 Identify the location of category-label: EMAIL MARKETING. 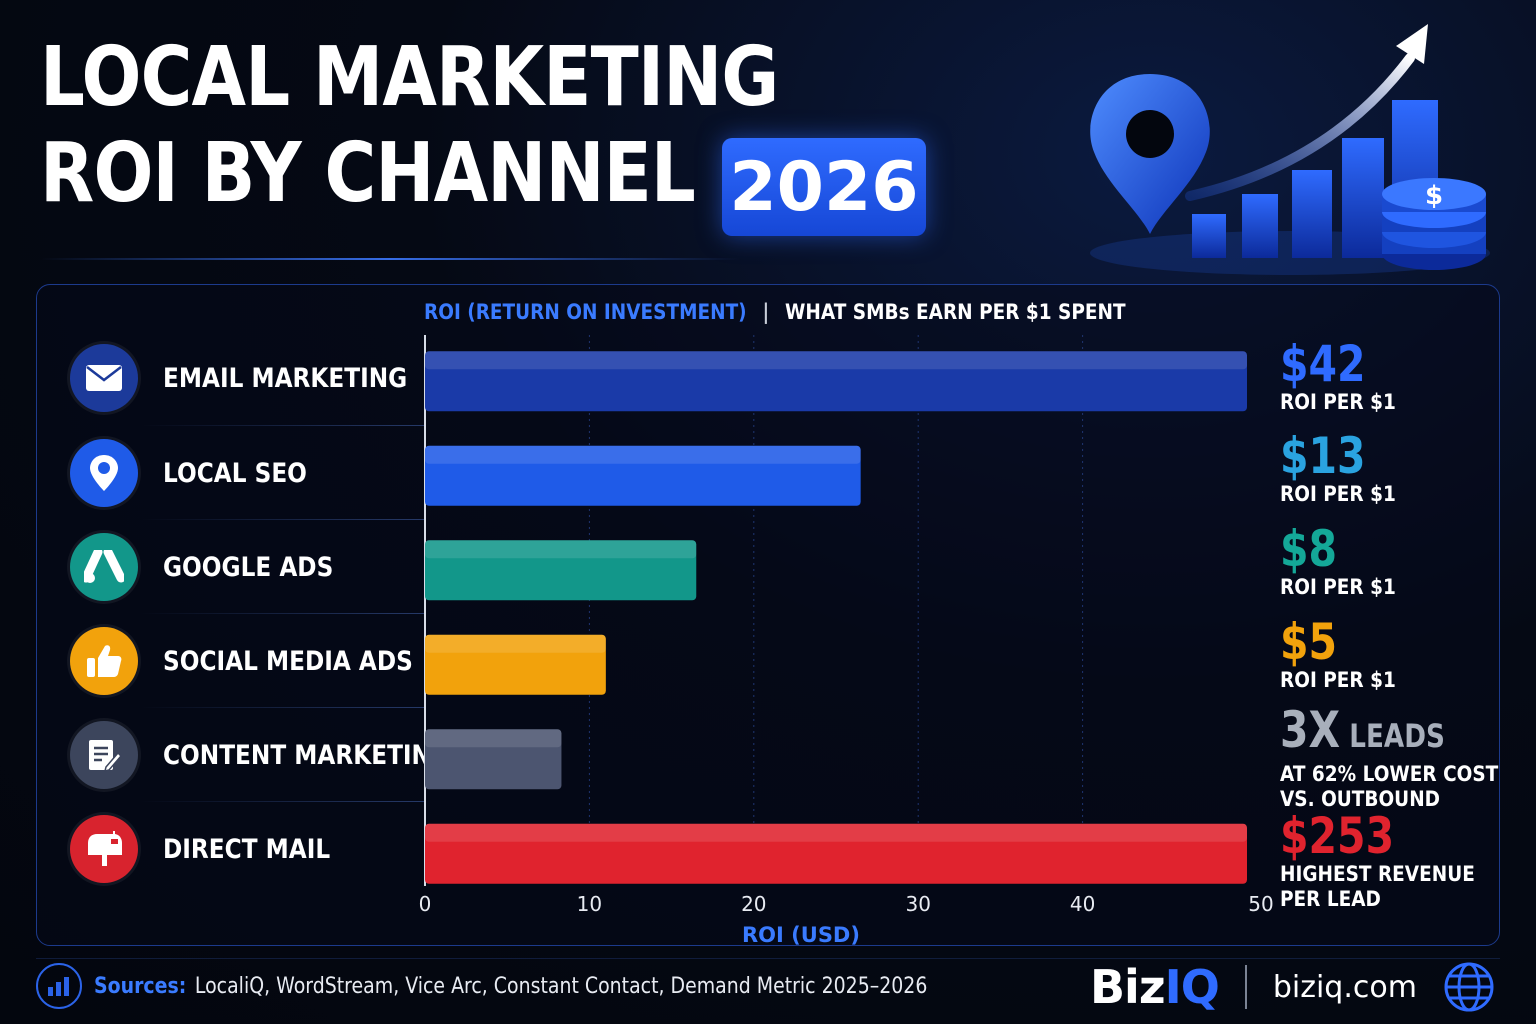
(285, 378).